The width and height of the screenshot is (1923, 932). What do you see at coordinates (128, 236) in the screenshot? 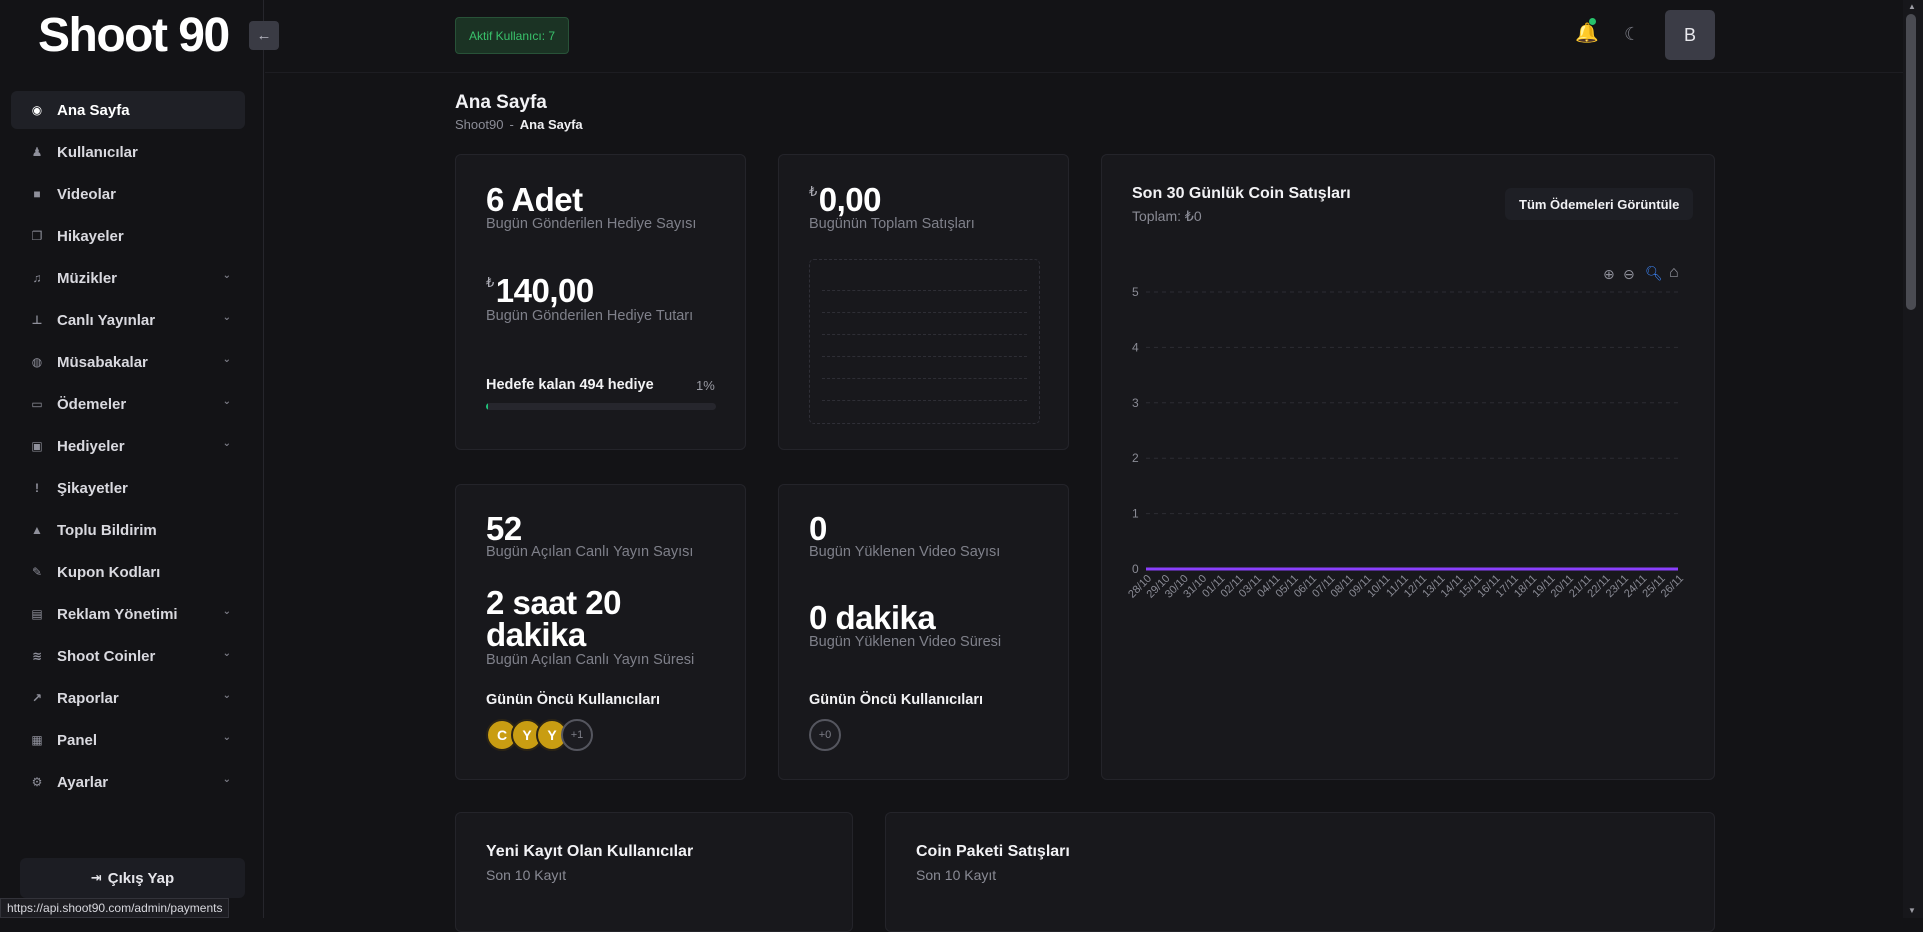
I see `sidebar-item-hikayeler: ❐ Hikayeler` at bounding box center [128, 236].